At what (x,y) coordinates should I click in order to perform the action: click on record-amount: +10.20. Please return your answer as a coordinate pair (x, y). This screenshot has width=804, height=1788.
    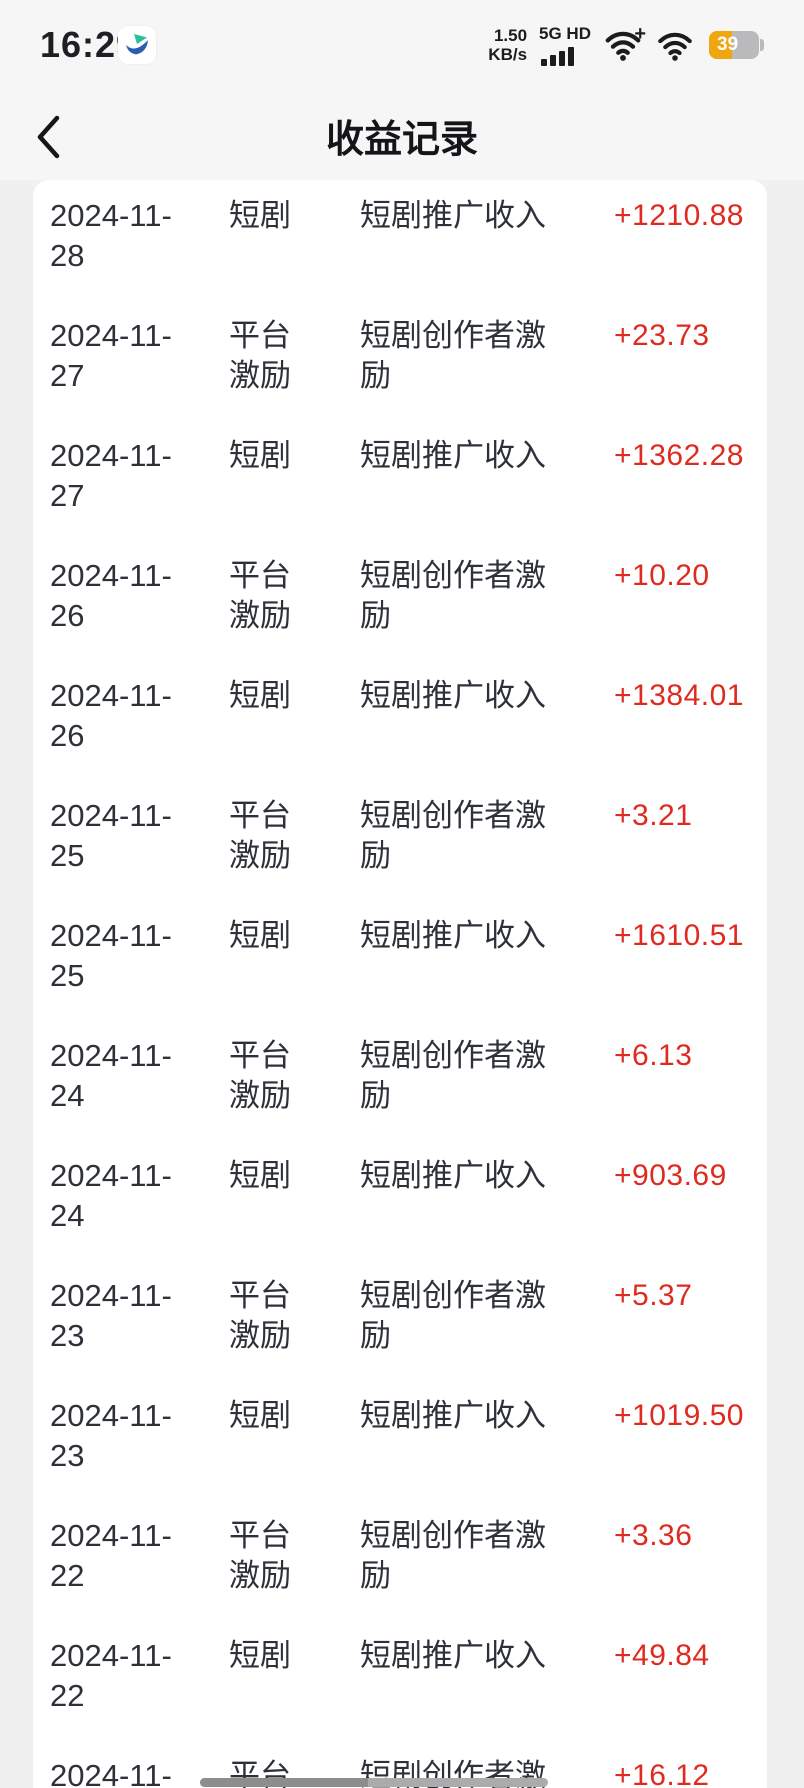
    Looking at the image, I should click on (662, 575).